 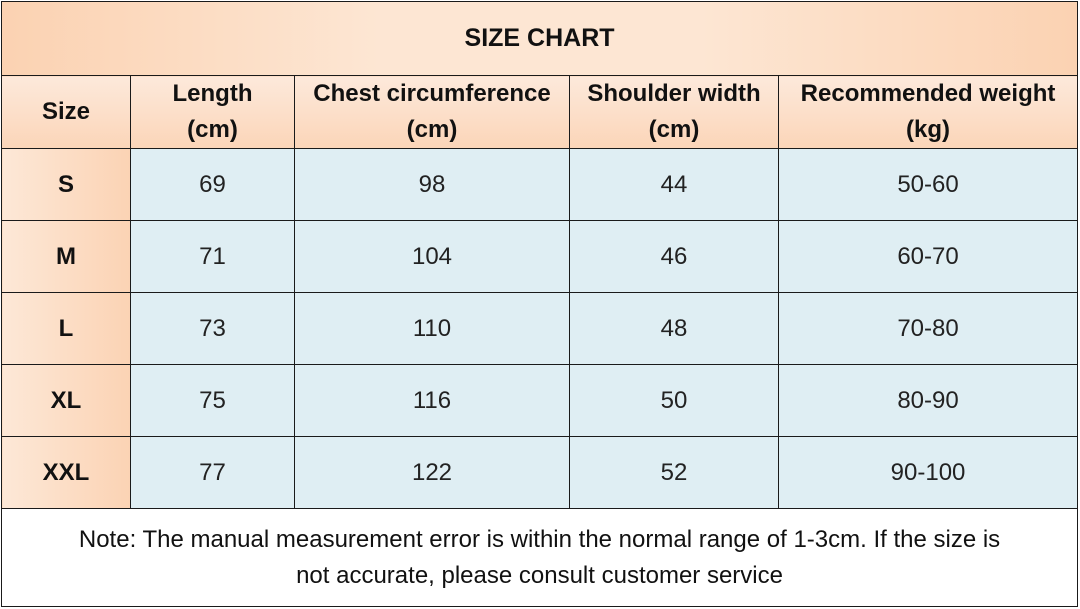 What do you see at coordinates (432, 93) in the screenshot?
I see `header-chest-line1: Chest circumference` at bounding box center [432, 93].